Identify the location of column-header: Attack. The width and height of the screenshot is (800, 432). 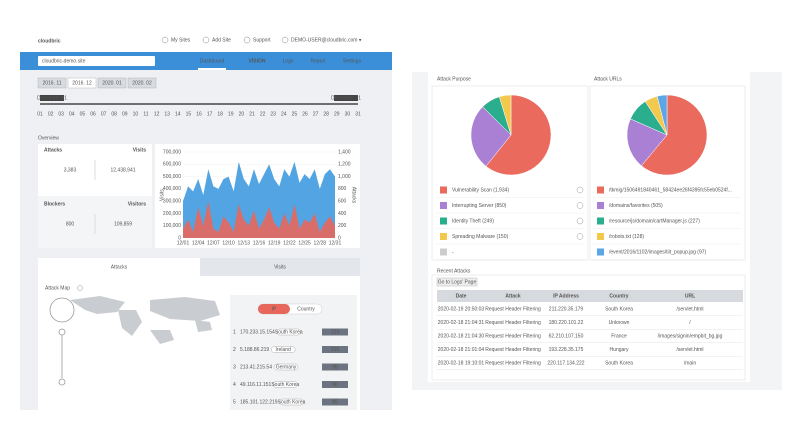
(513, 296).